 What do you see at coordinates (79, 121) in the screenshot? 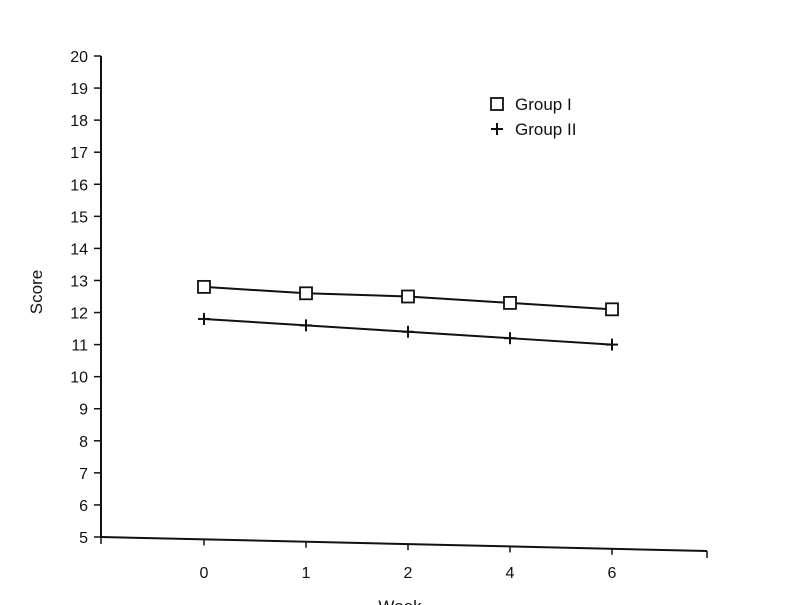
I see `y-tick-label: 18` at bounding box center [79, 121].